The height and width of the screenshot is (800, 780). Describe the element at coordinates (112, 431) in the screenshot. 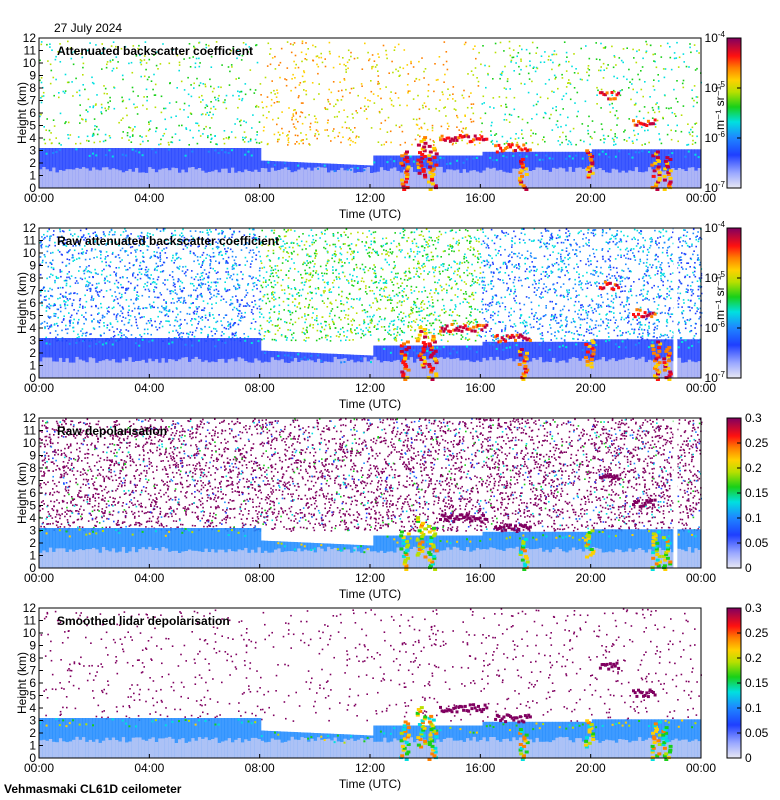

I see `panel-title: Raw depolarisation` at that location.